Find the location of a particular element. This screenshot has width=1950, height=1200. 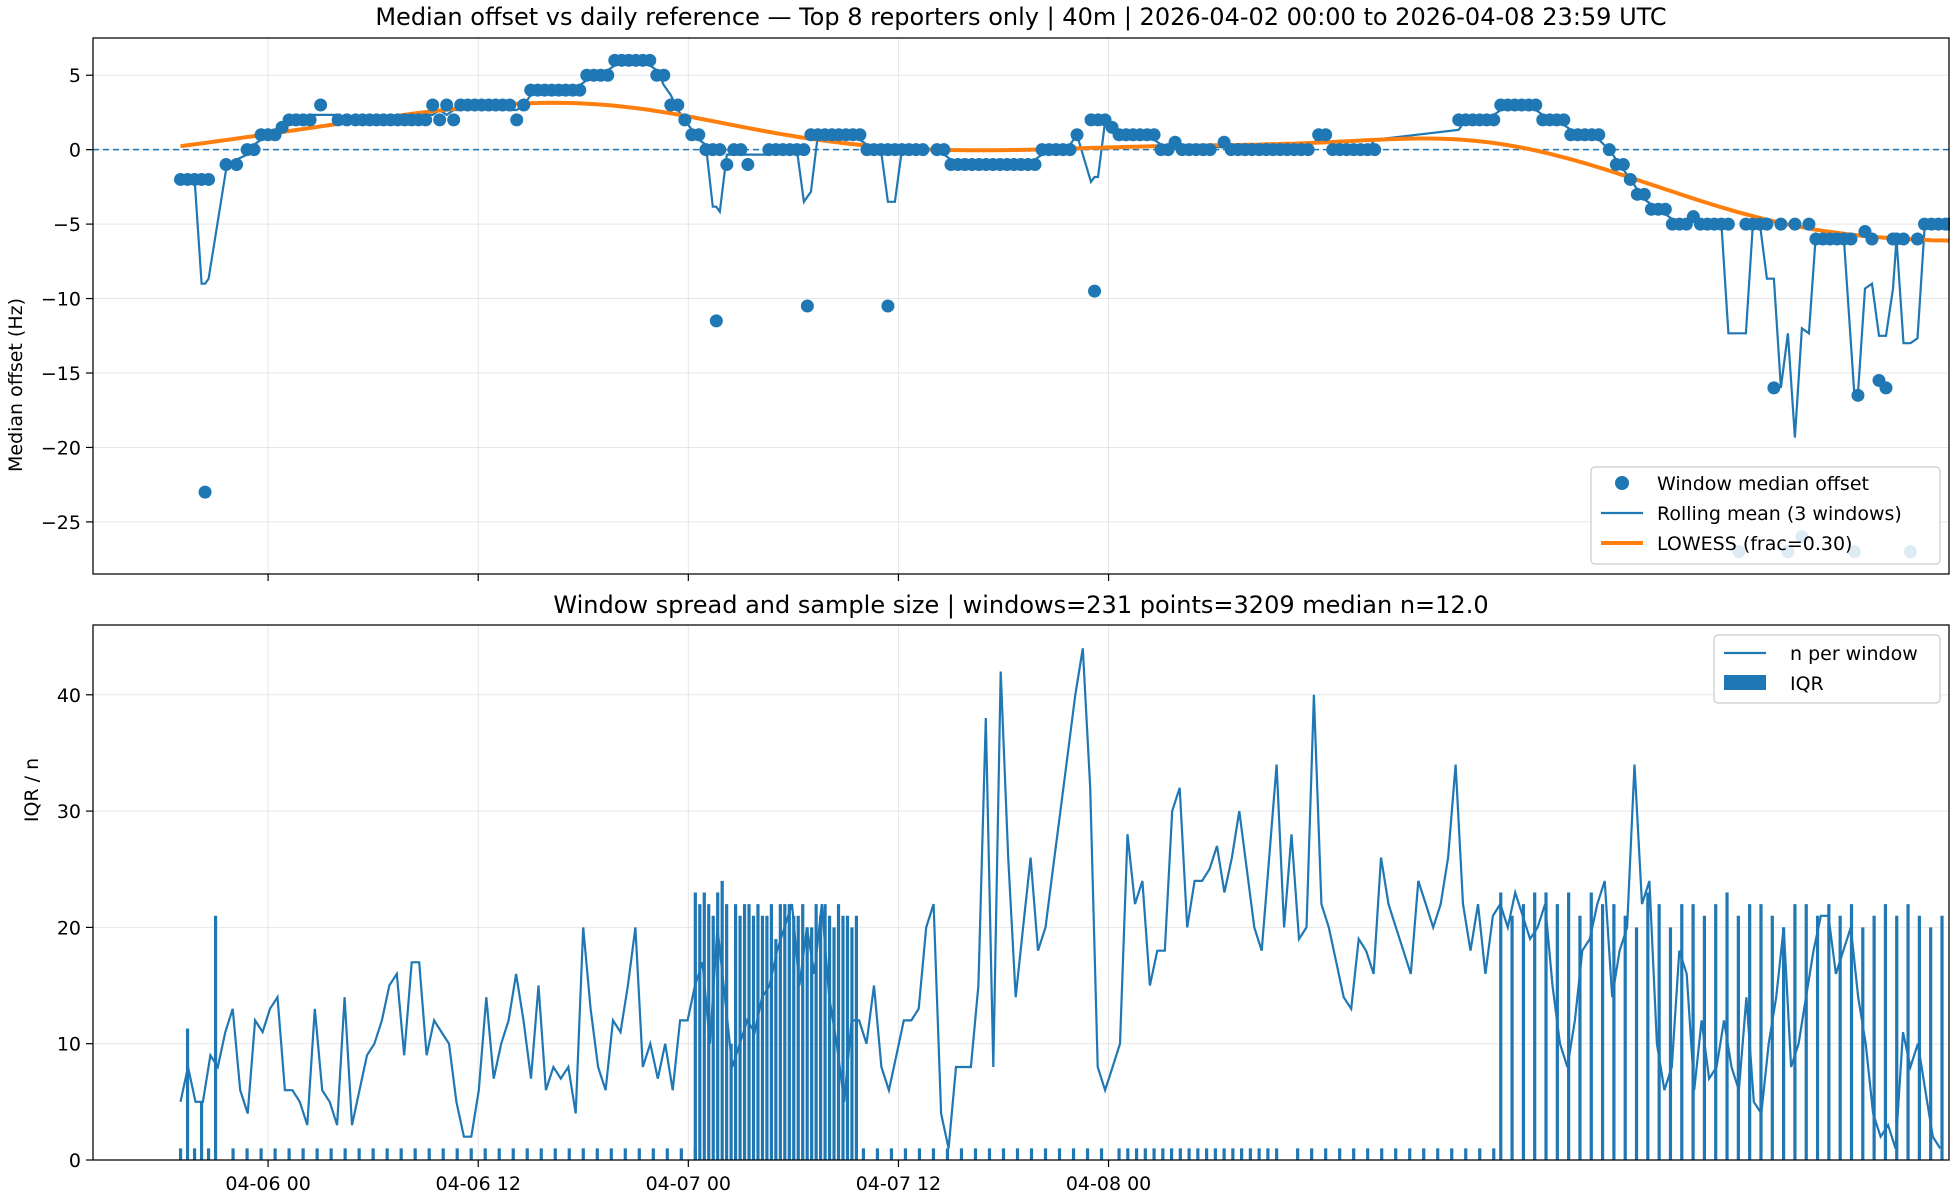

spread-y-tick-label: 20 is located at coordinates (69, 928).